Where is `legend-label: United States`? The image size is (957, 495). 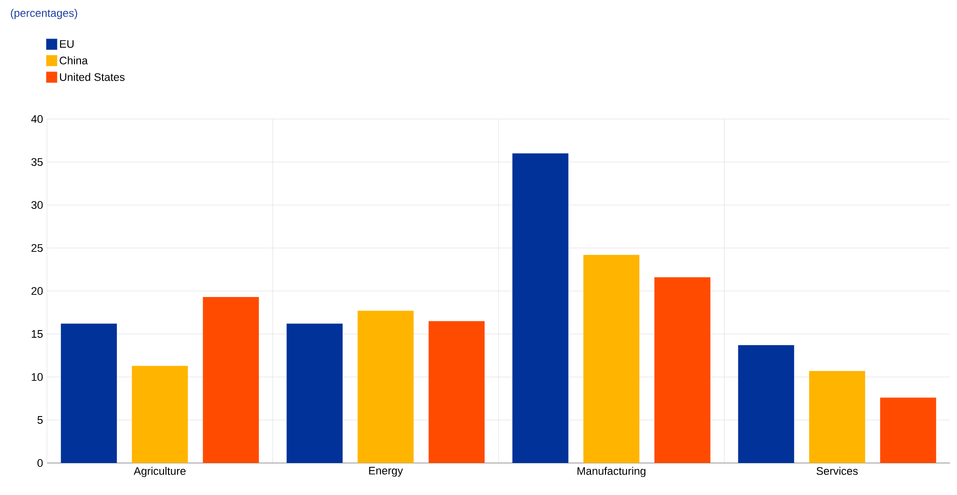 legend-label: United States is located at coordinates (92, 76).